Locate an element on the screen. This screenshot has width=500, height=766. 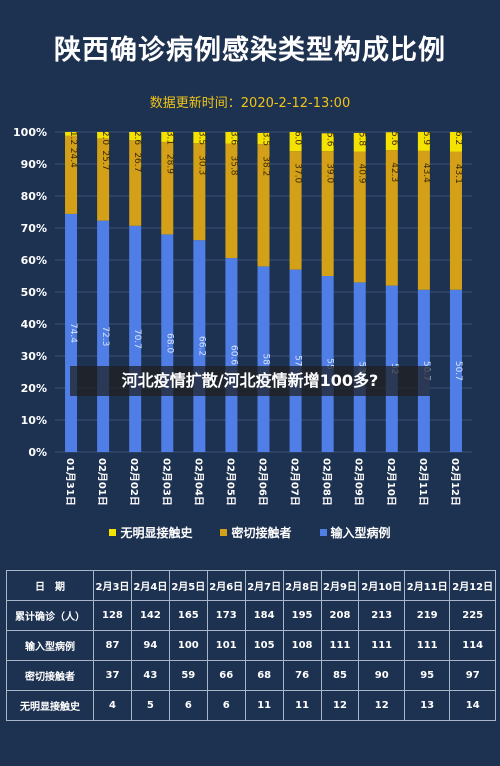
table-cell: 13 is located at coordinates (427, 705).